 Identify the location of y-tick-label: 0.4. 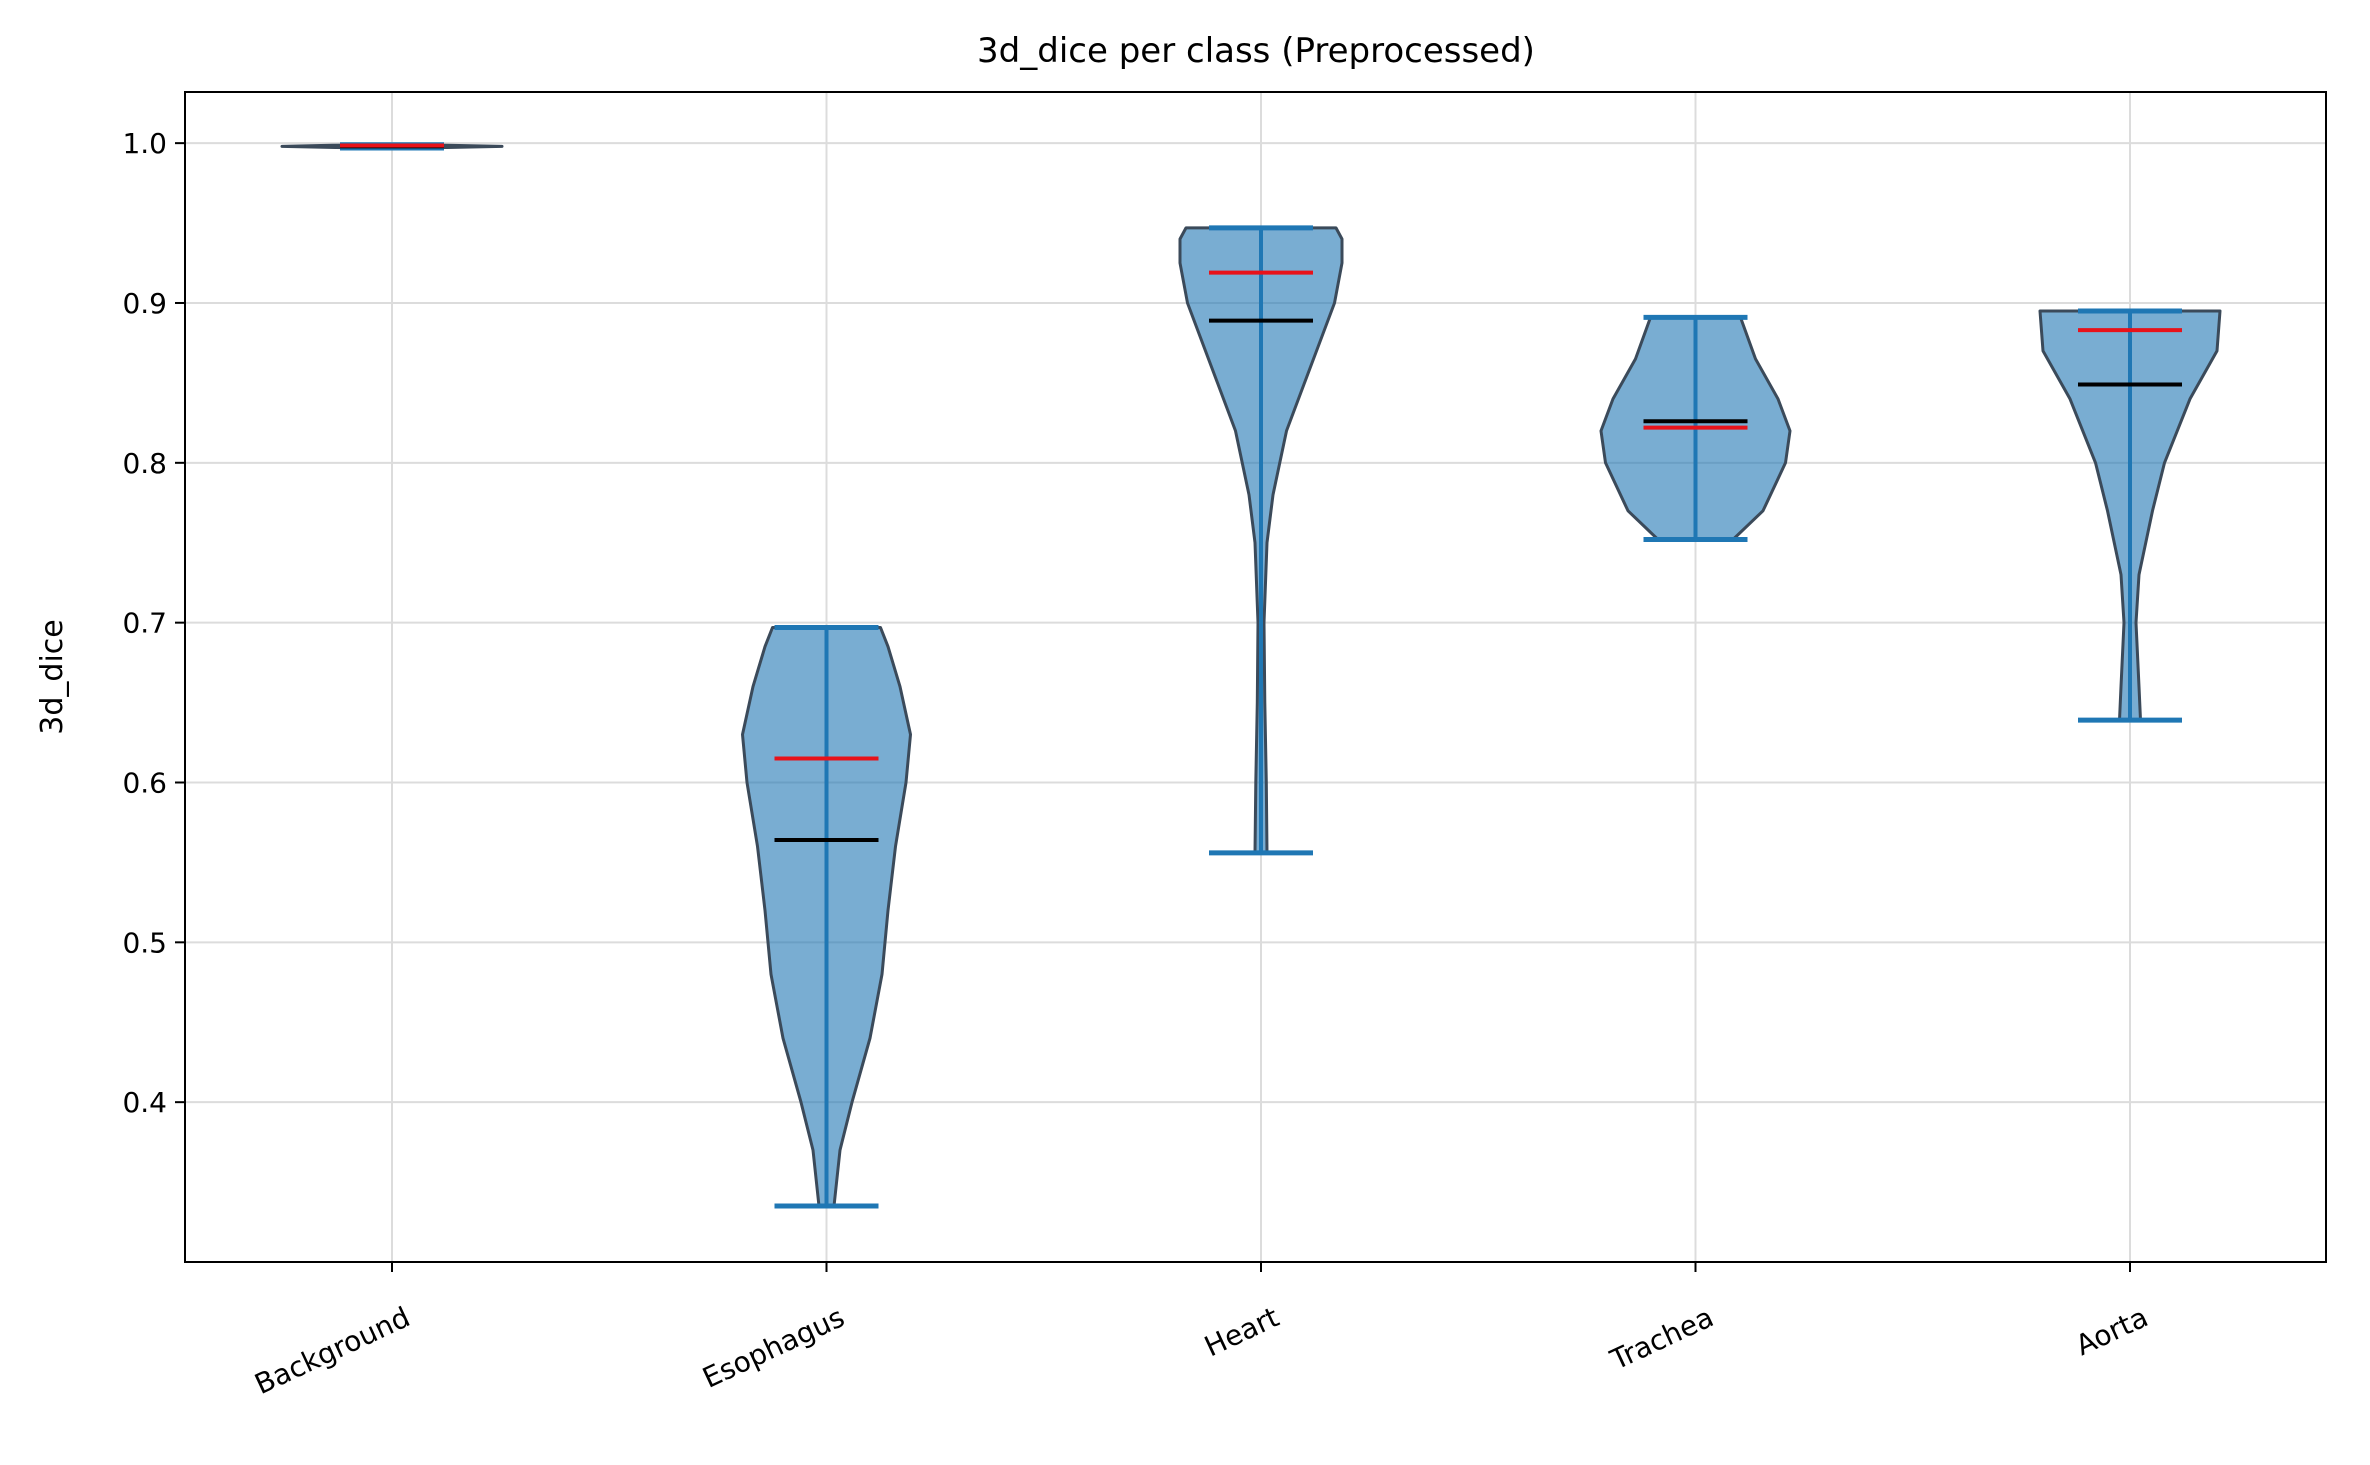
(144, 1102).